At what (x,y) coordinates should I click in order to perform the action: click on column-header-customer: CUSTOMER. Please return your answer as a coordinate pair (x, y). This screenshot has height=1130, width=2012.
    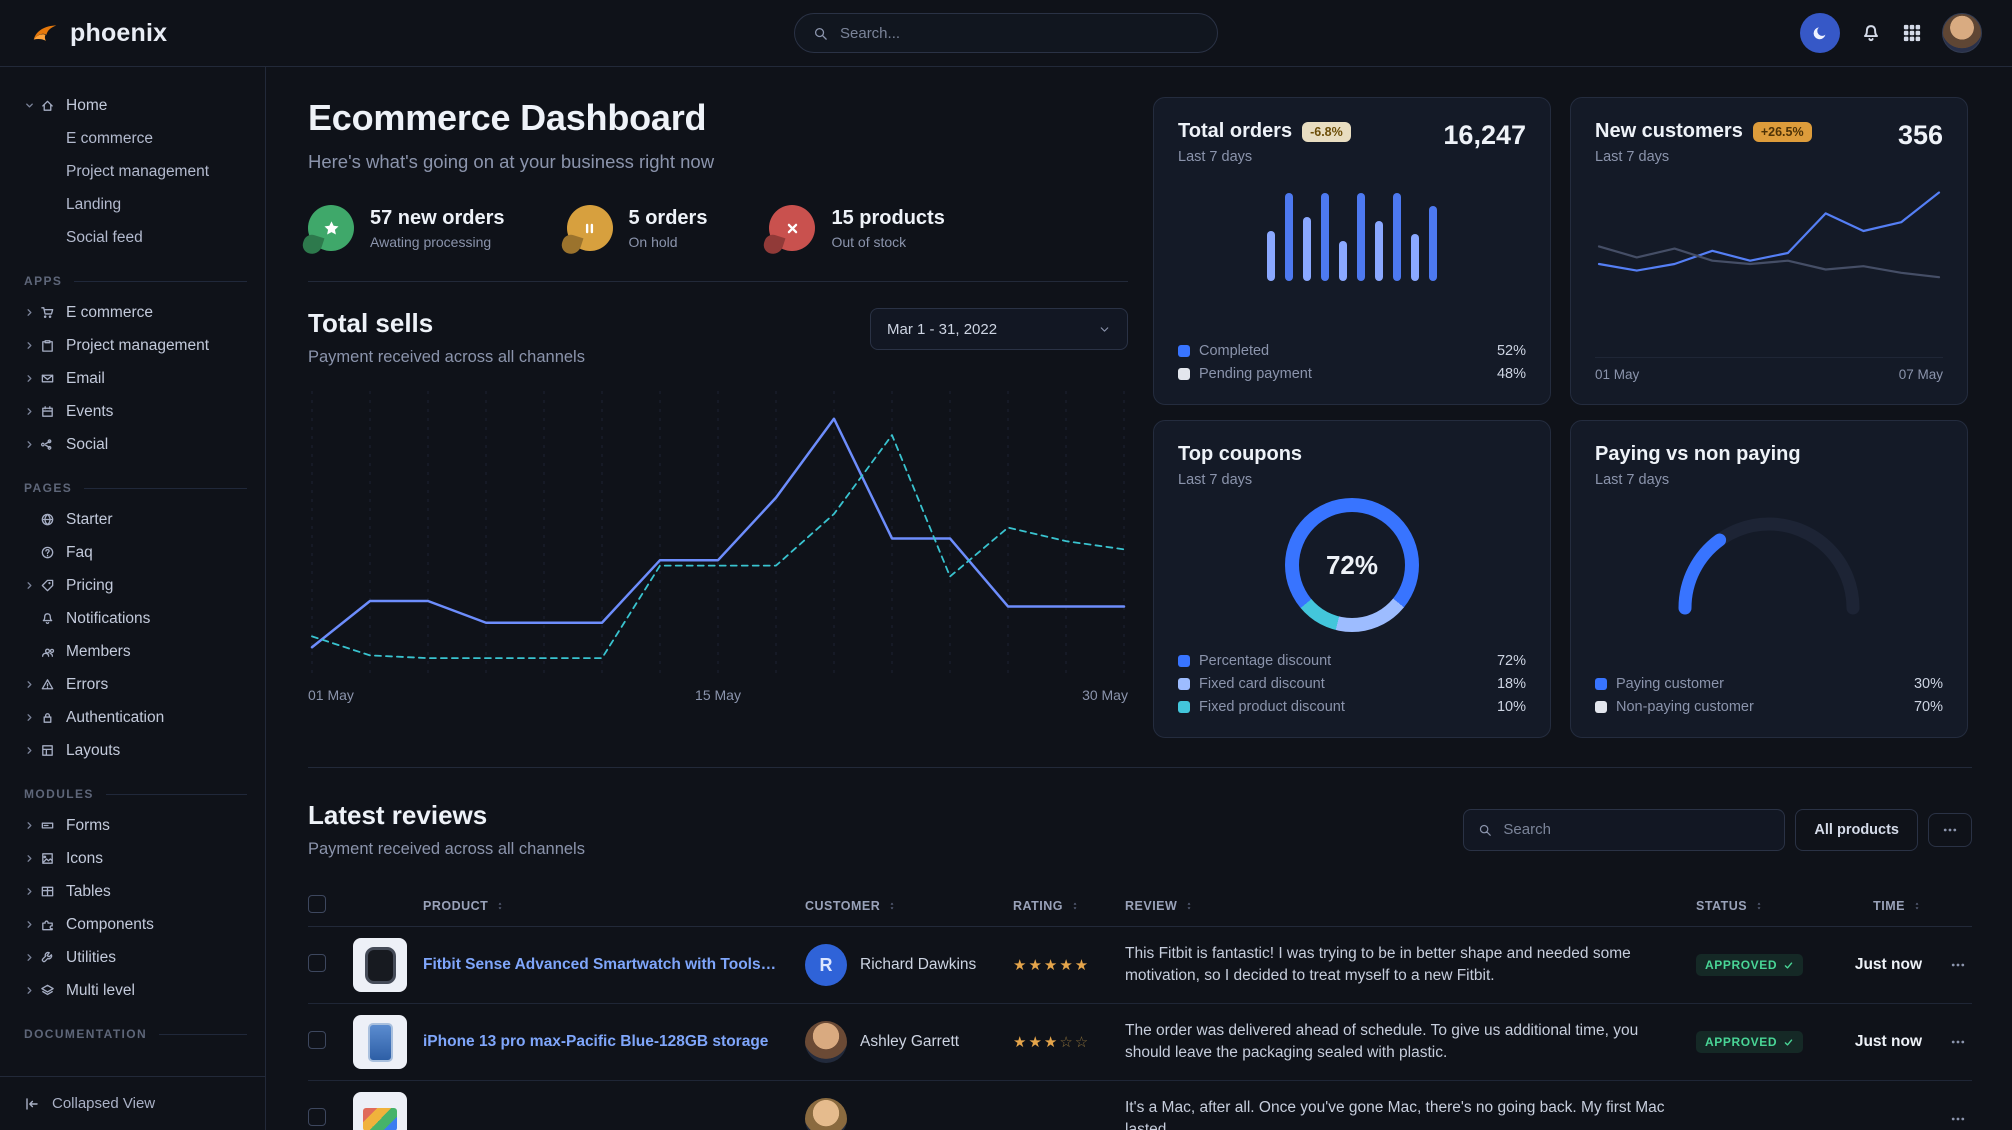
    Looking at the image, I should click on (909, 906).